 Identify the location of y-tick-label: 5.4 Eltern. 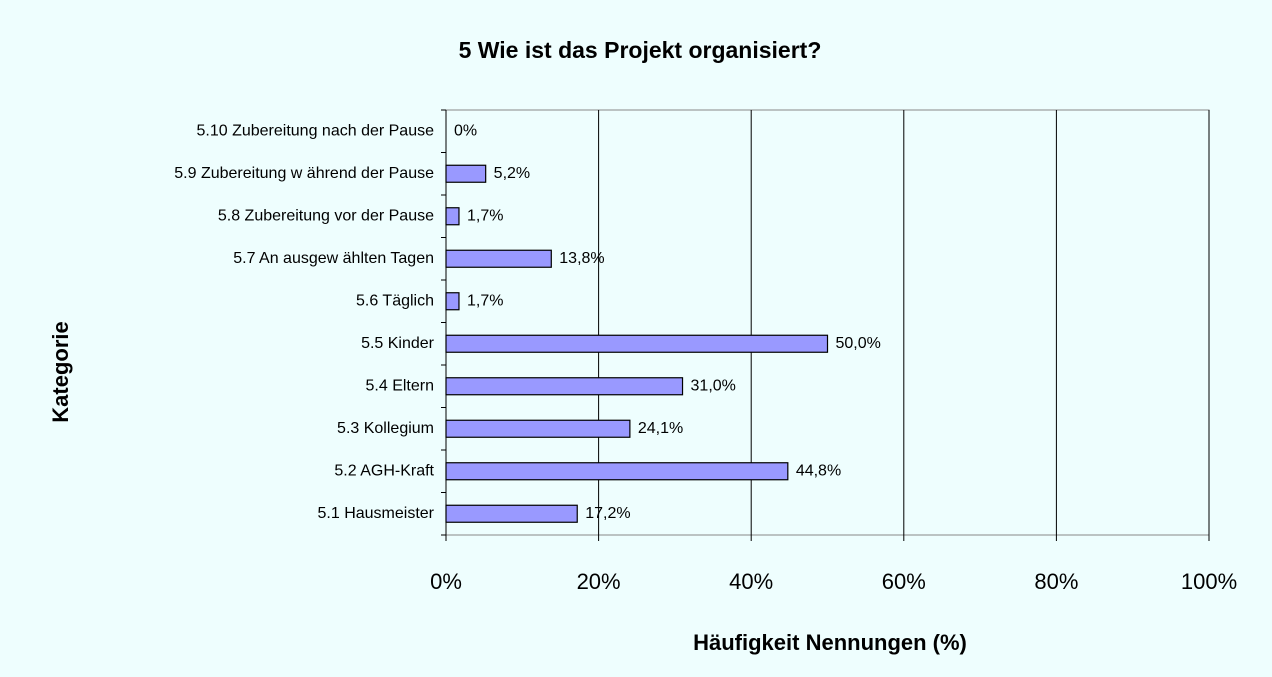
(400, 385).